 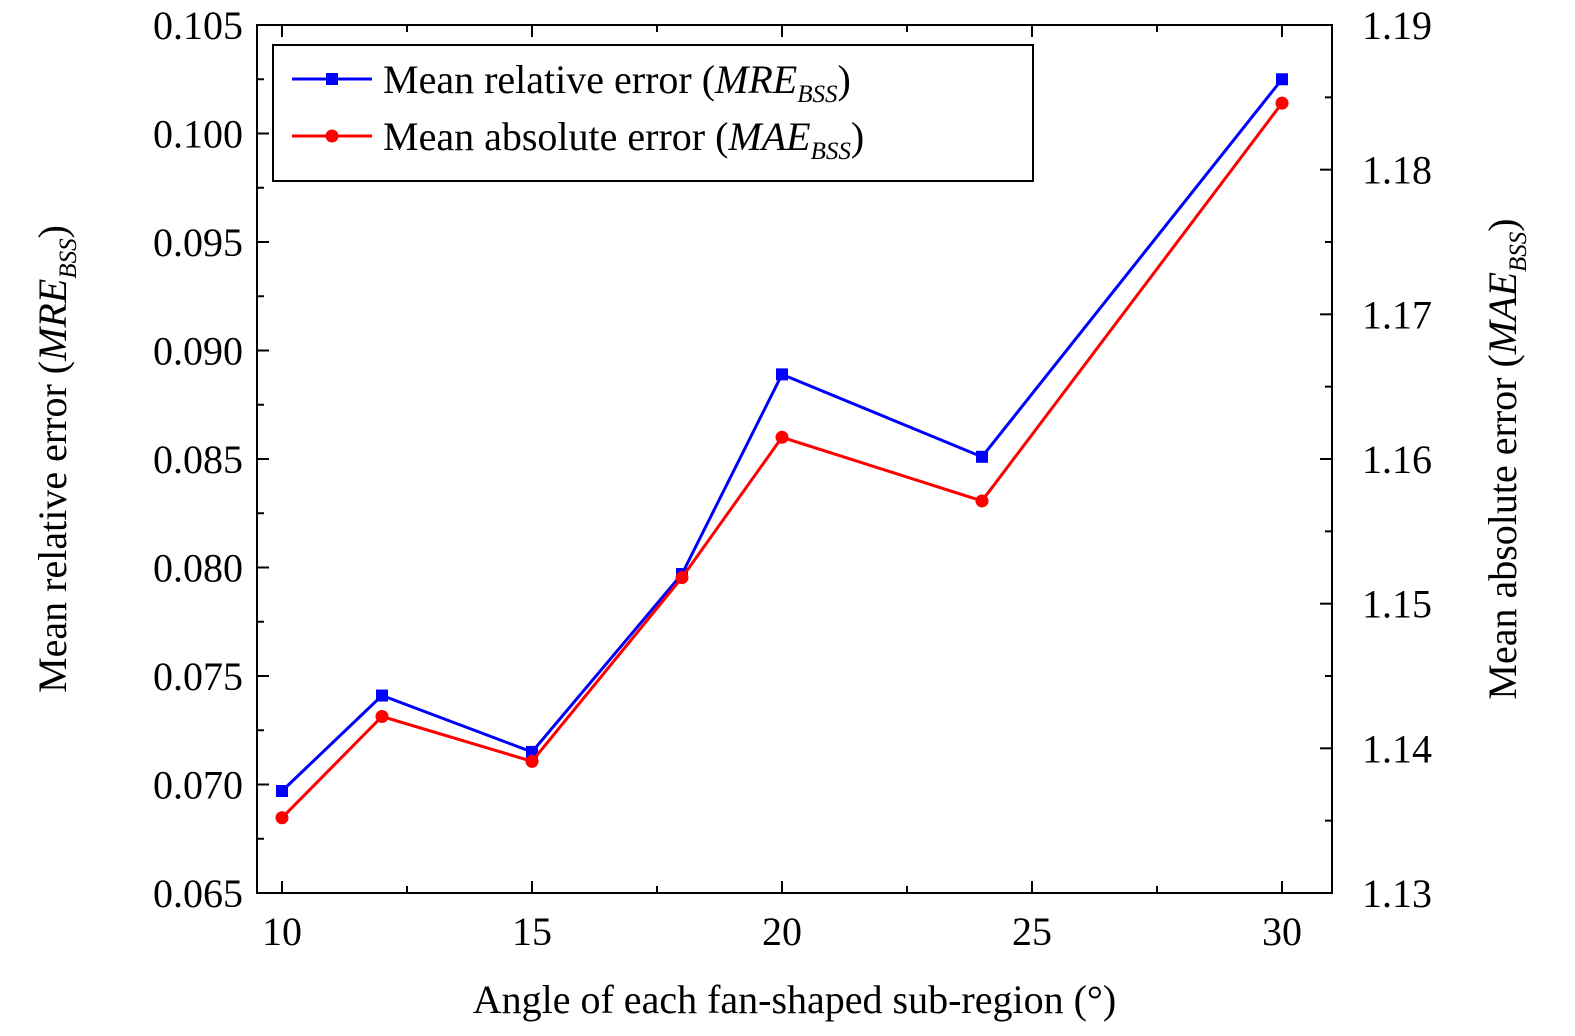 I want to click on legend-mre-var: MRE, so click(x=755, y=79).